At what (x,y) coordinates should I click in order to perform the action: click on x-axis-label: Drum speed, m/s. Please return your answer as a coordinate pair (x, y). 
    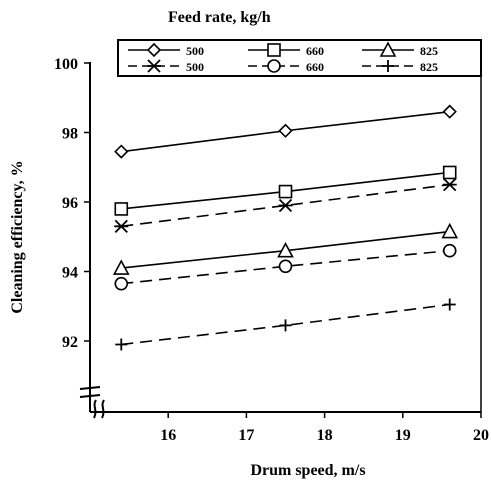
    Looking at the image, I should click on (307, 470).